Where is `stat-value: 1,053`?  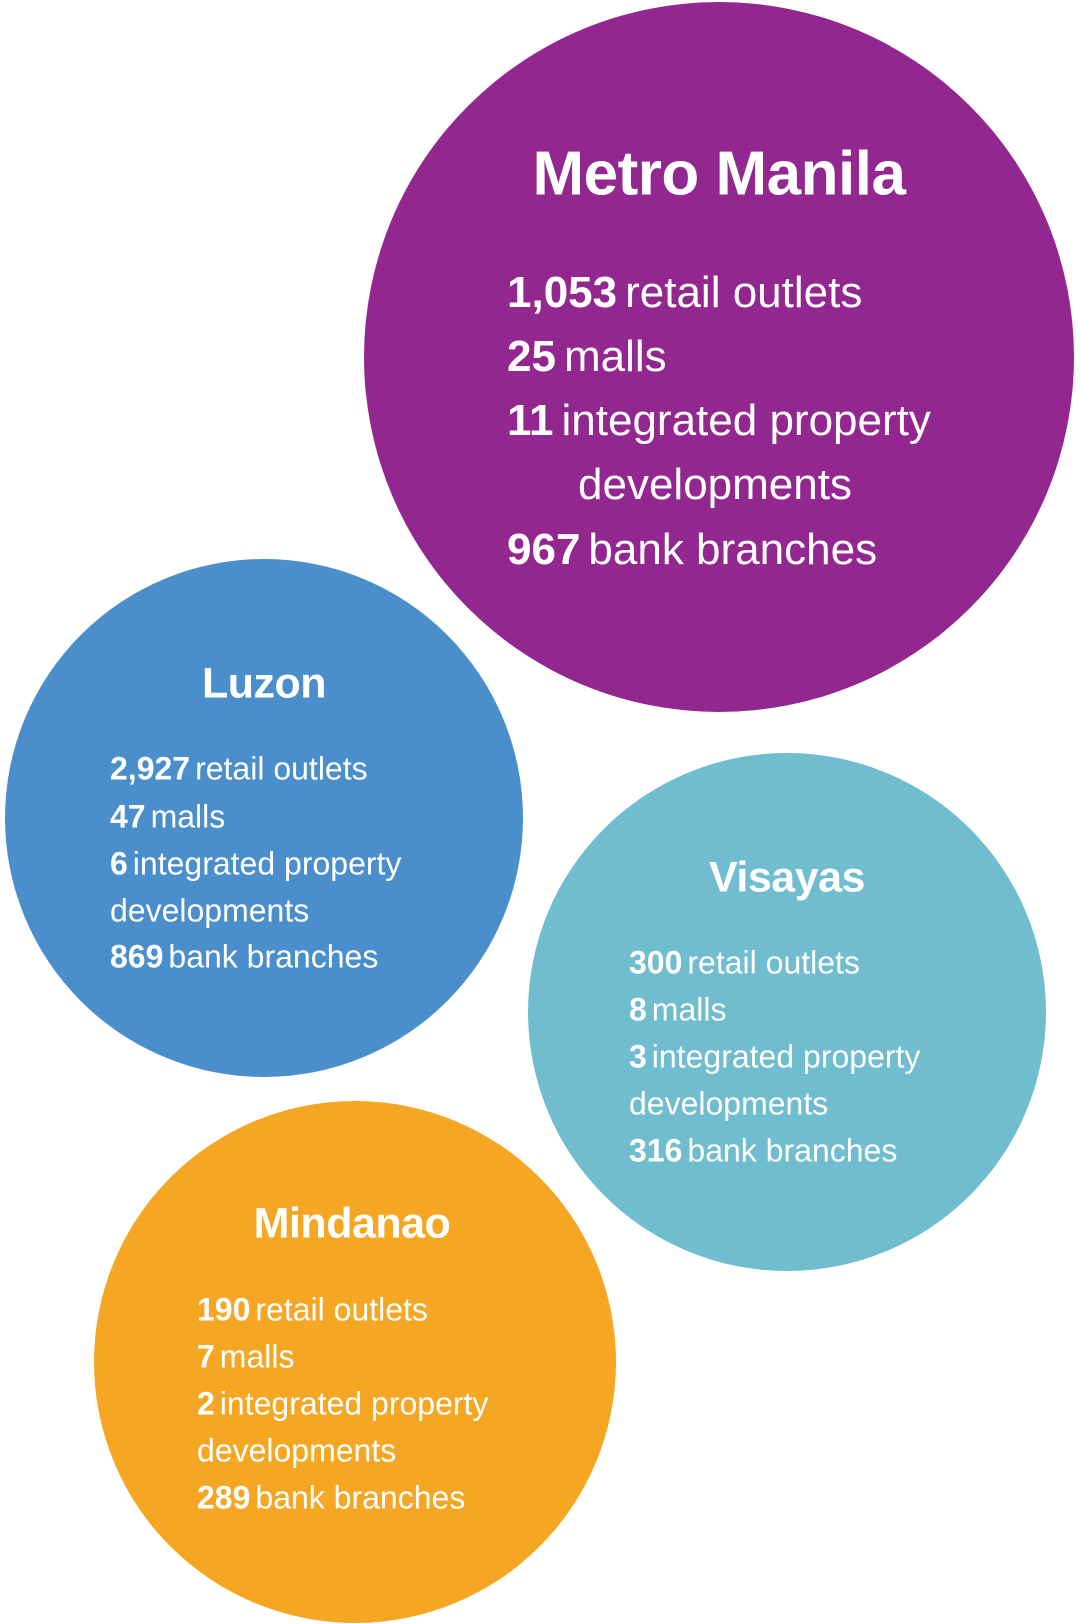 stat-value: 1,053 is located at coordinates (562, 292).